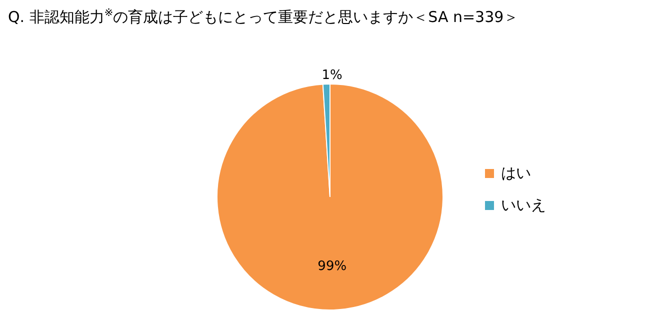  I want to click on data-label: 1%, so click(332, 75).